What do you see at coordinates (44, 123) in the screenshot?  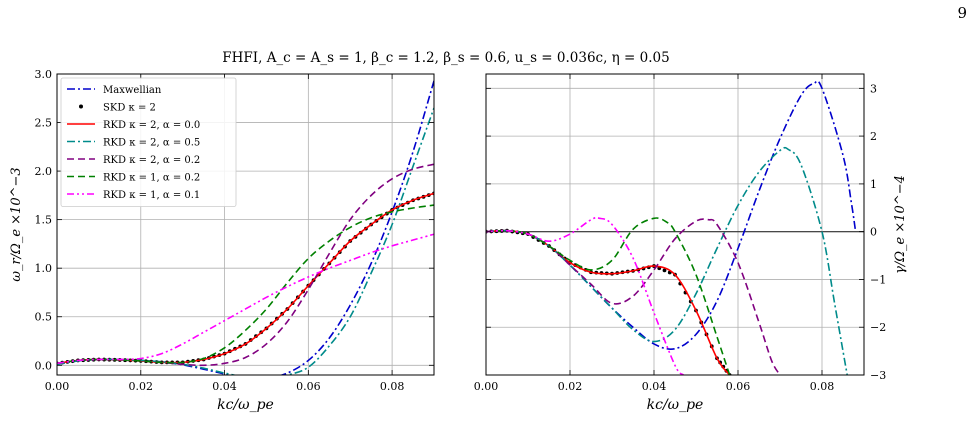 I see `y-tick-label: 2.5` at bounding box center [44, 123].